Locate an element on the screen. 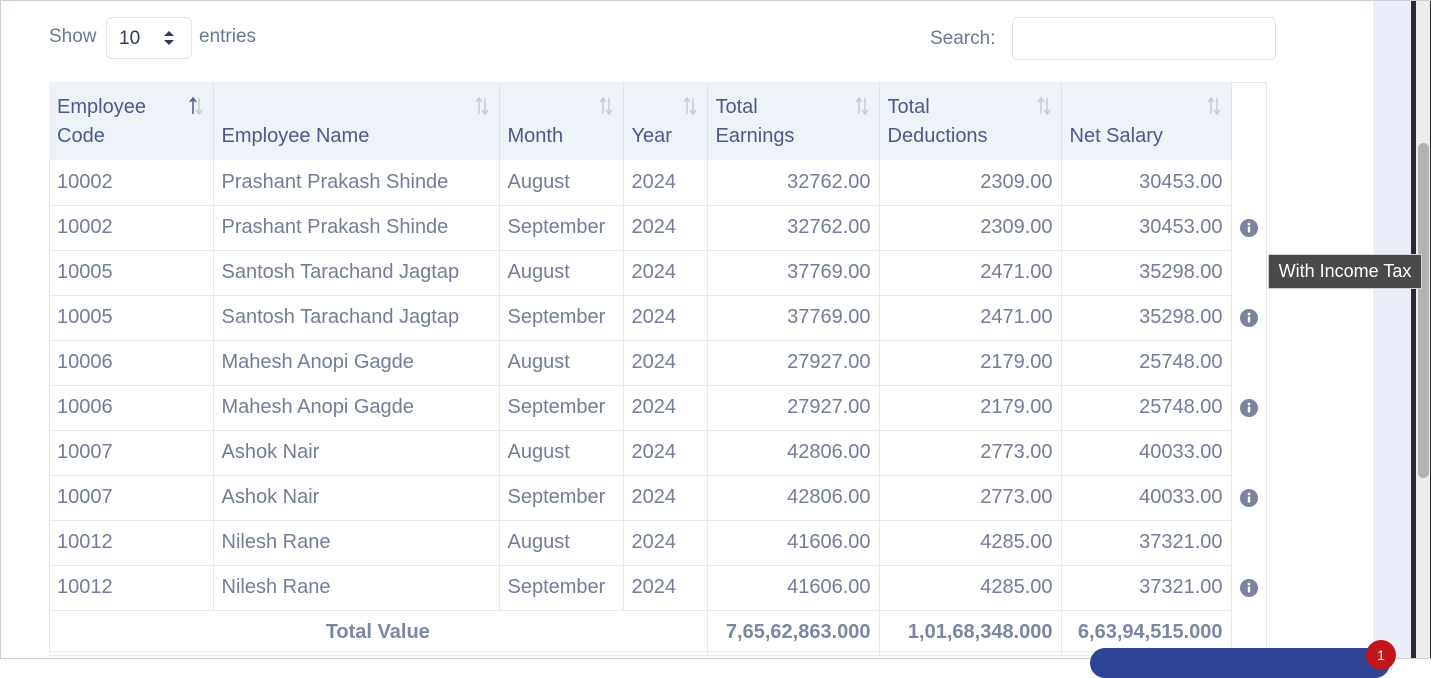  col-header-total-earnings: Total Earnings is located at coordinates (793, 121).